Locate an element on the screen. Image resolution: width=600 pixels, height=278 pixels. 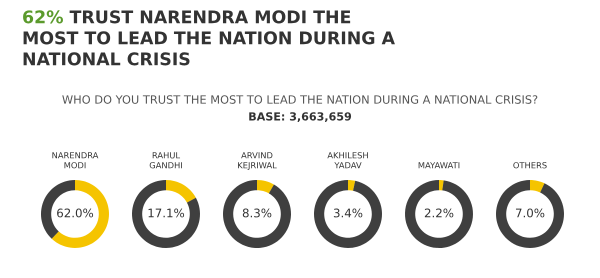
data-label: 8.3% is located at coordinates (257, 213).